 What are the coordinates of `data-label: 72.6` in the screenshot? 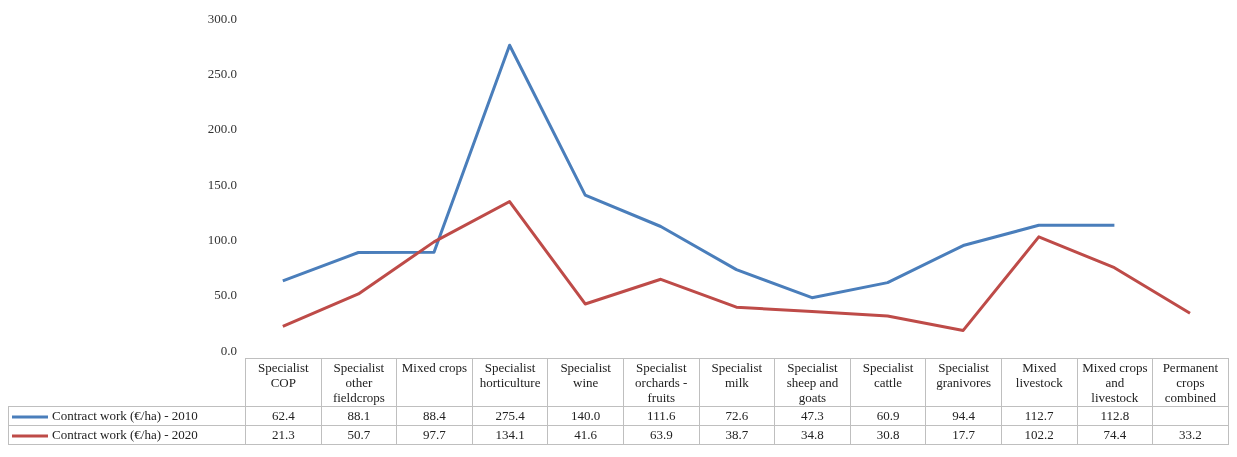 It's located at (737, 416).